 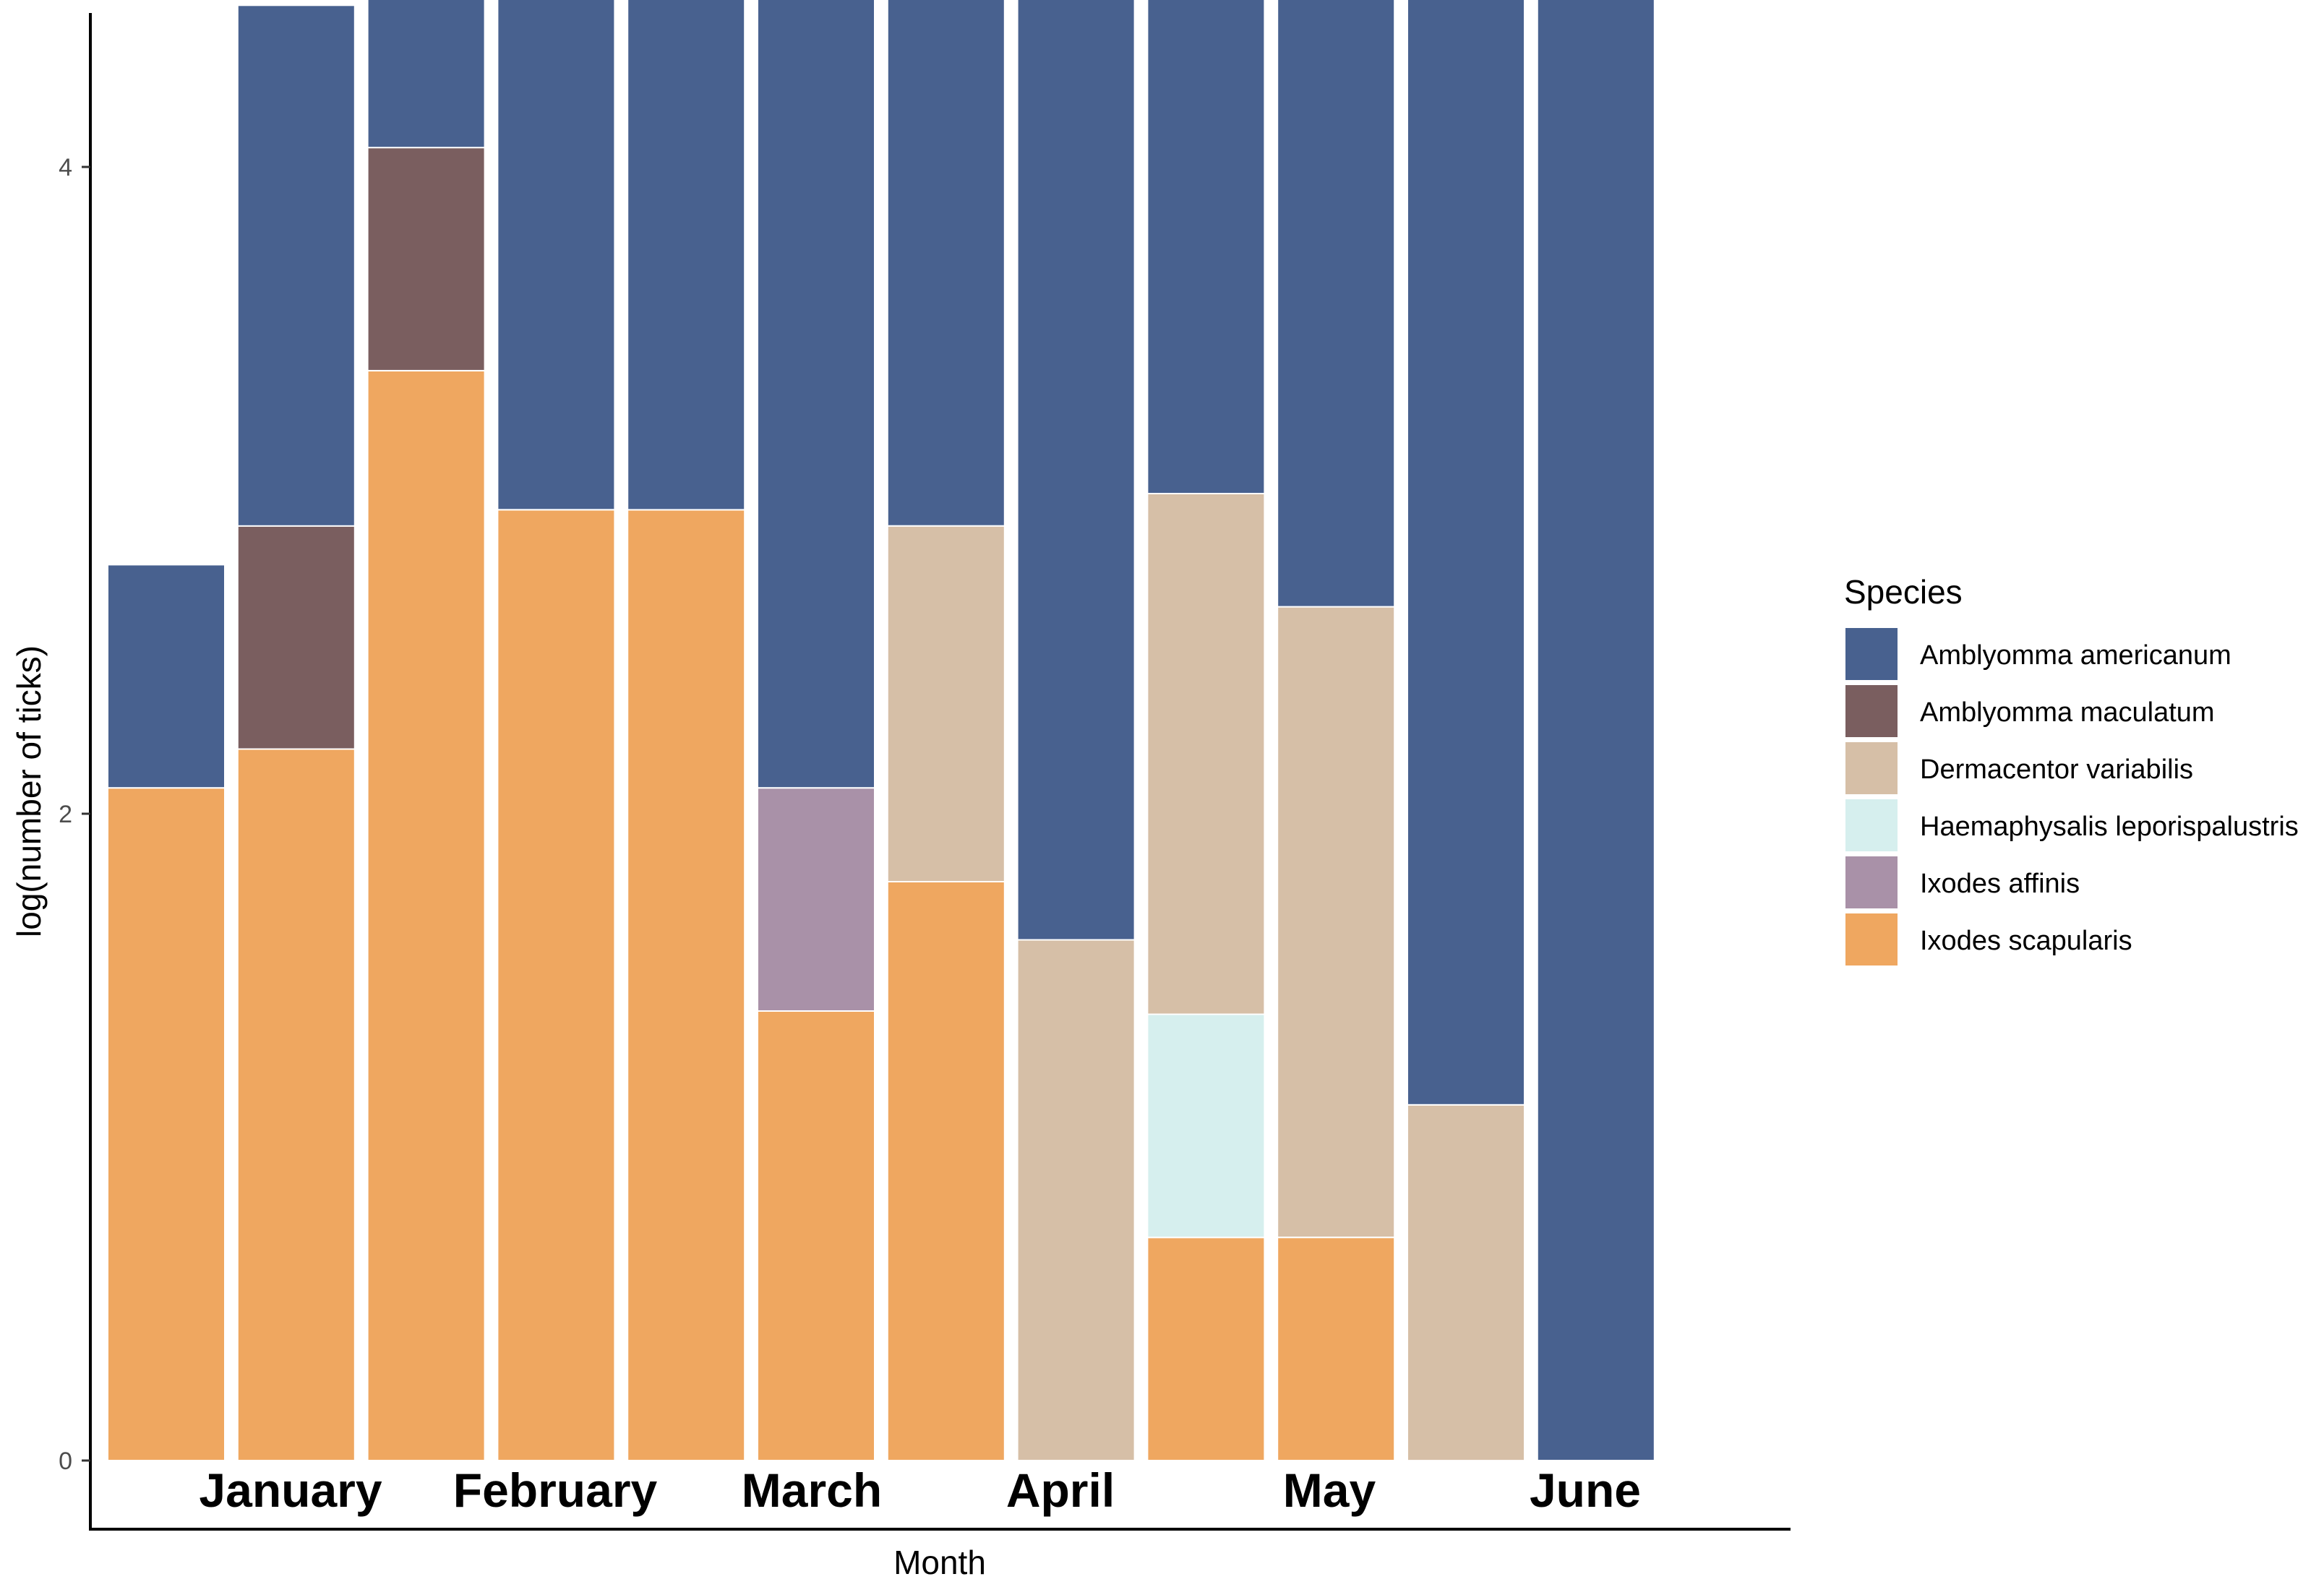 I want to click on legend-swatch-amblyomma-maculatum, so click(x=1871, y=711).